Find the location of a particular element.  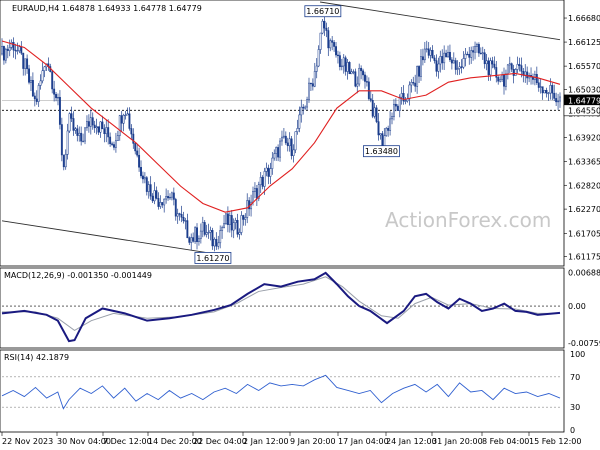

time-axis-label: 30 Nov 04:00 is located at coordinates (84, 441).